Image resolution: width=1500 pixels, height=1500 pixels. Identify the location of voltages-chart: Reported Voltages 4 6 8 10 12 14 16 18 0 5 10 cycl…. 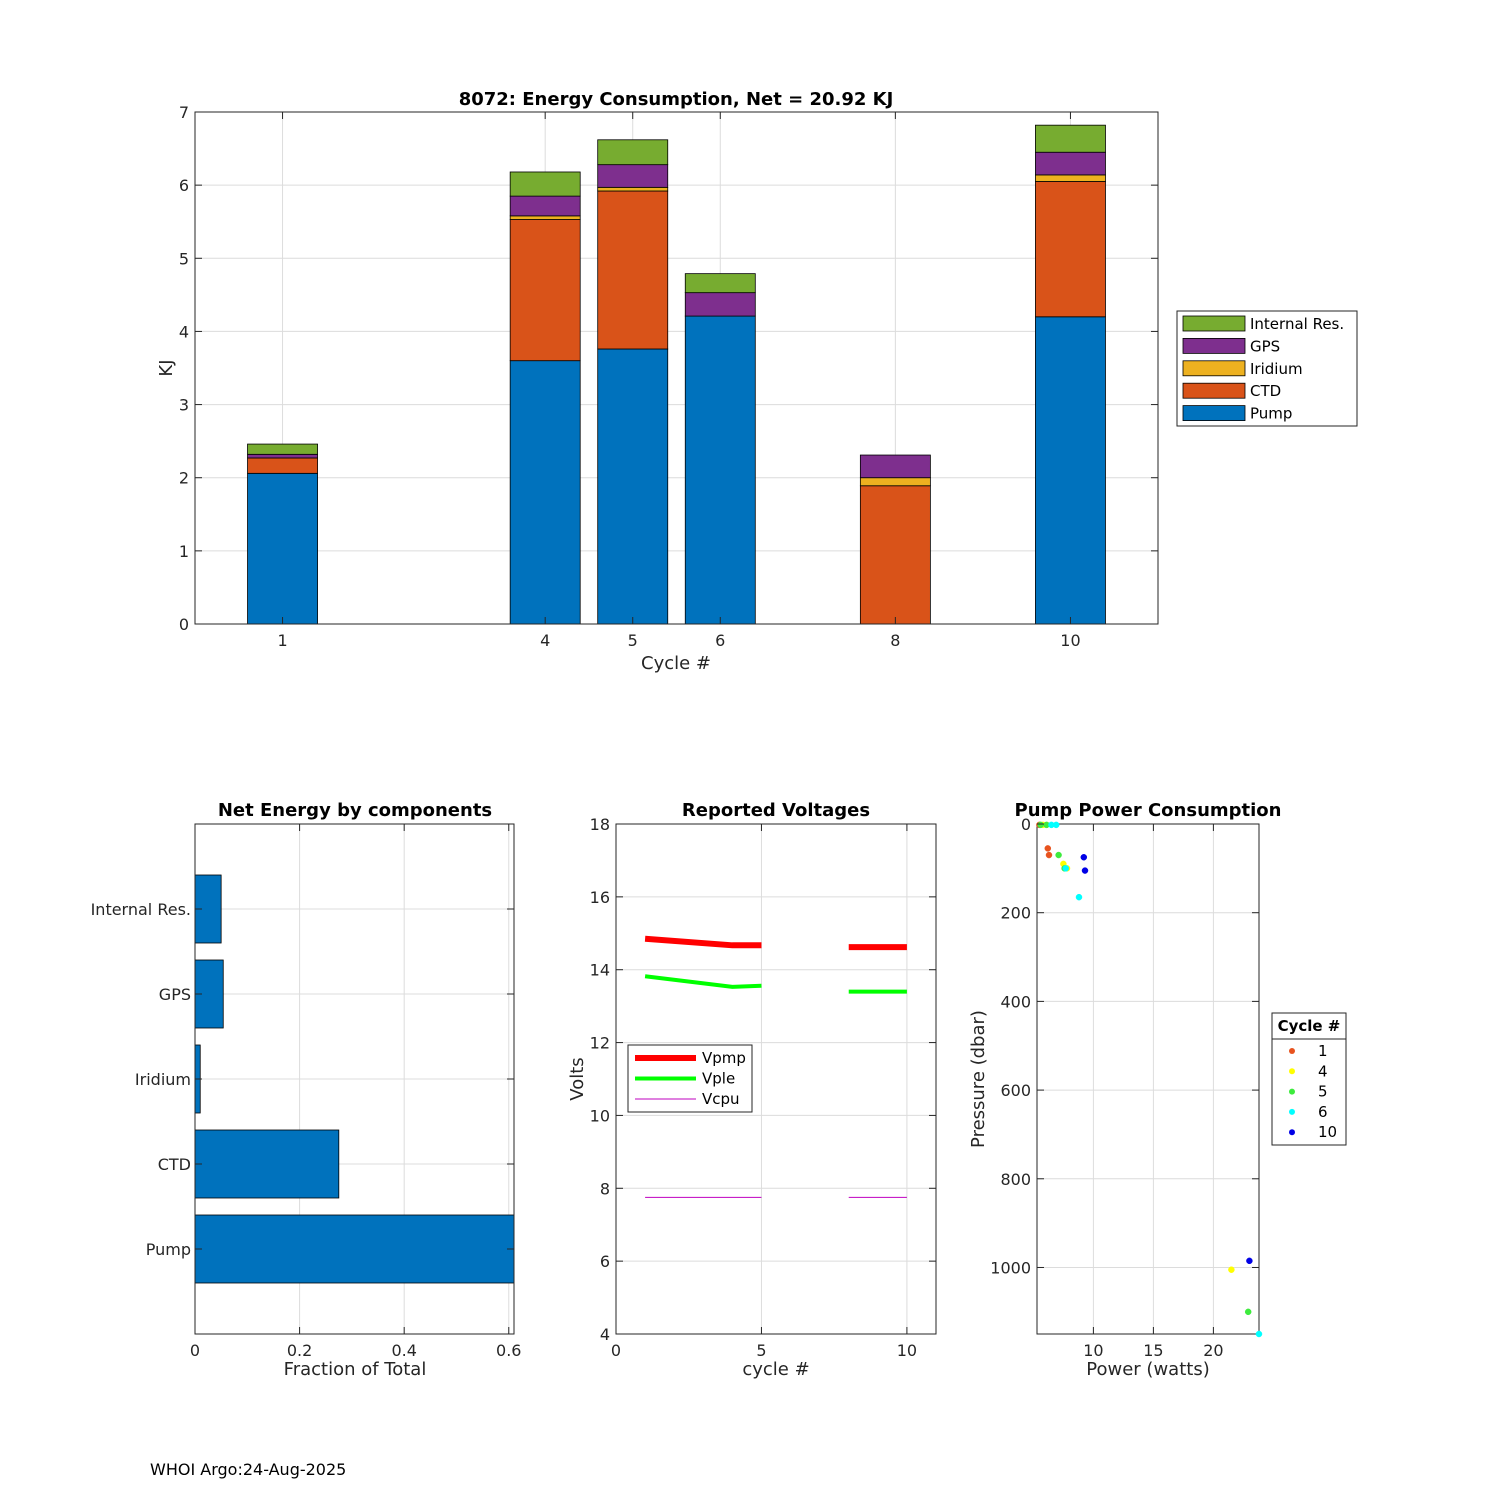
(752, 1090).